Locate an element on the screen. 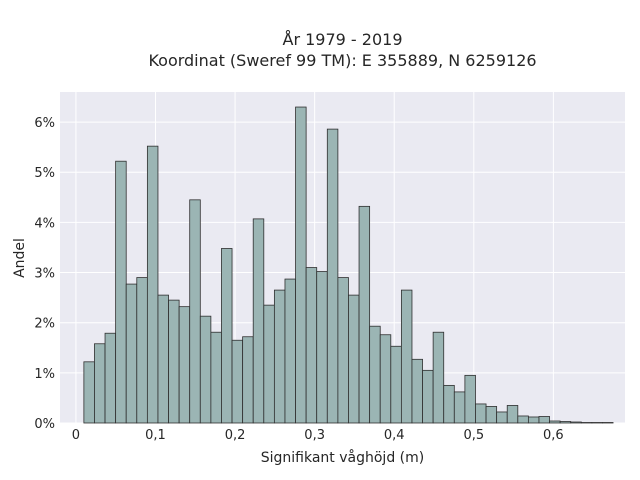 The image size is (640, 480). x-tick-label: 0,5 is located at coordinates (473, 435).